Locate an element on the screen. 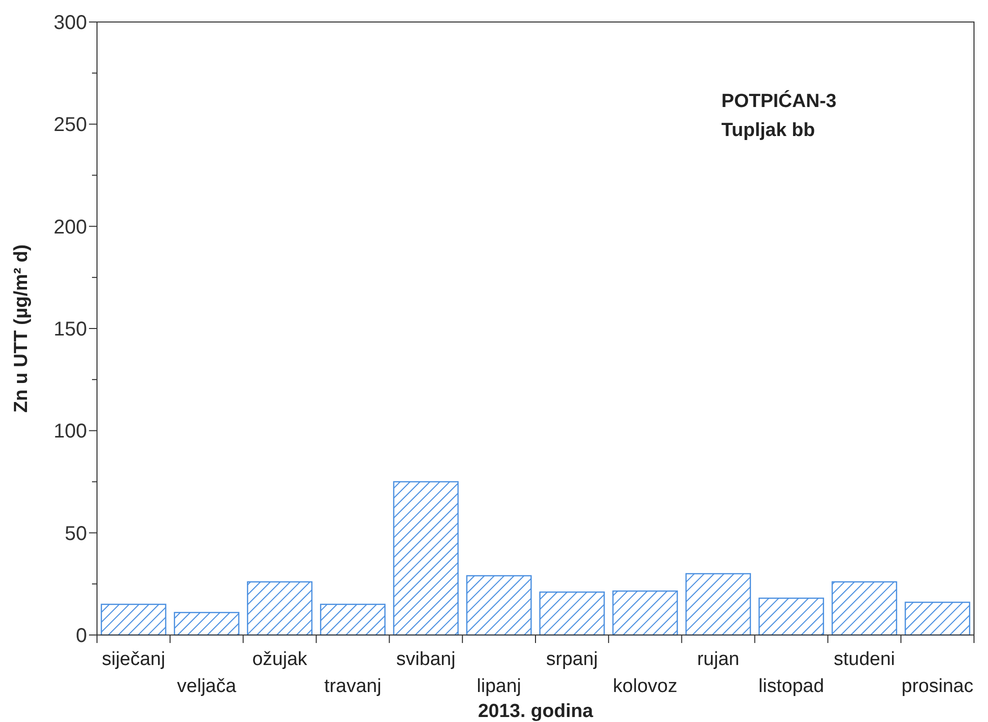 The image size is (988, 722). y-tick-label: 300 is located at coordinates (70, 23).